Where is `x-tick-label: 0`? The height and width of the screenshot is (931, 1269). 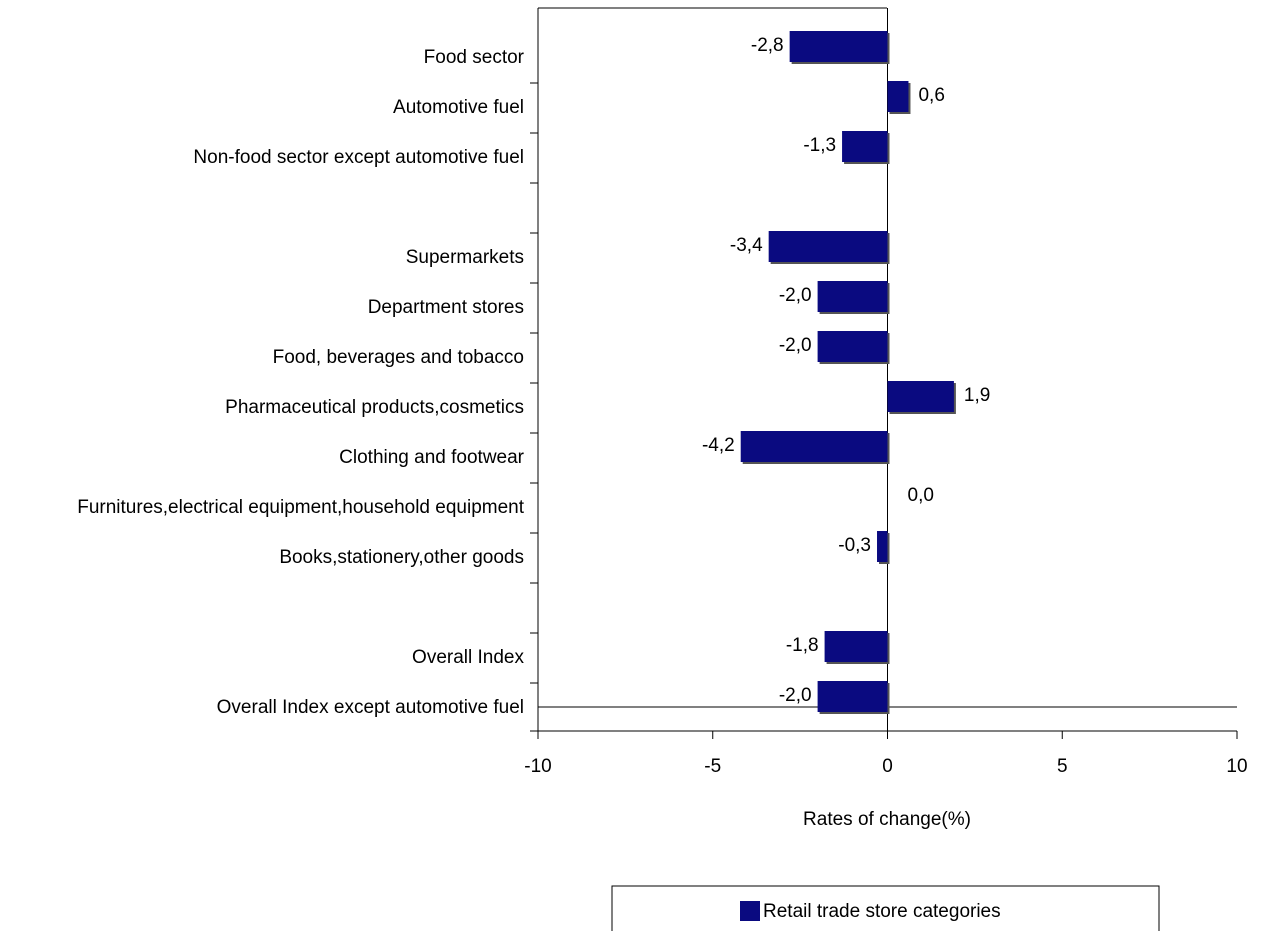
x-tick-label: 0 is located at coordinates (887, 766).